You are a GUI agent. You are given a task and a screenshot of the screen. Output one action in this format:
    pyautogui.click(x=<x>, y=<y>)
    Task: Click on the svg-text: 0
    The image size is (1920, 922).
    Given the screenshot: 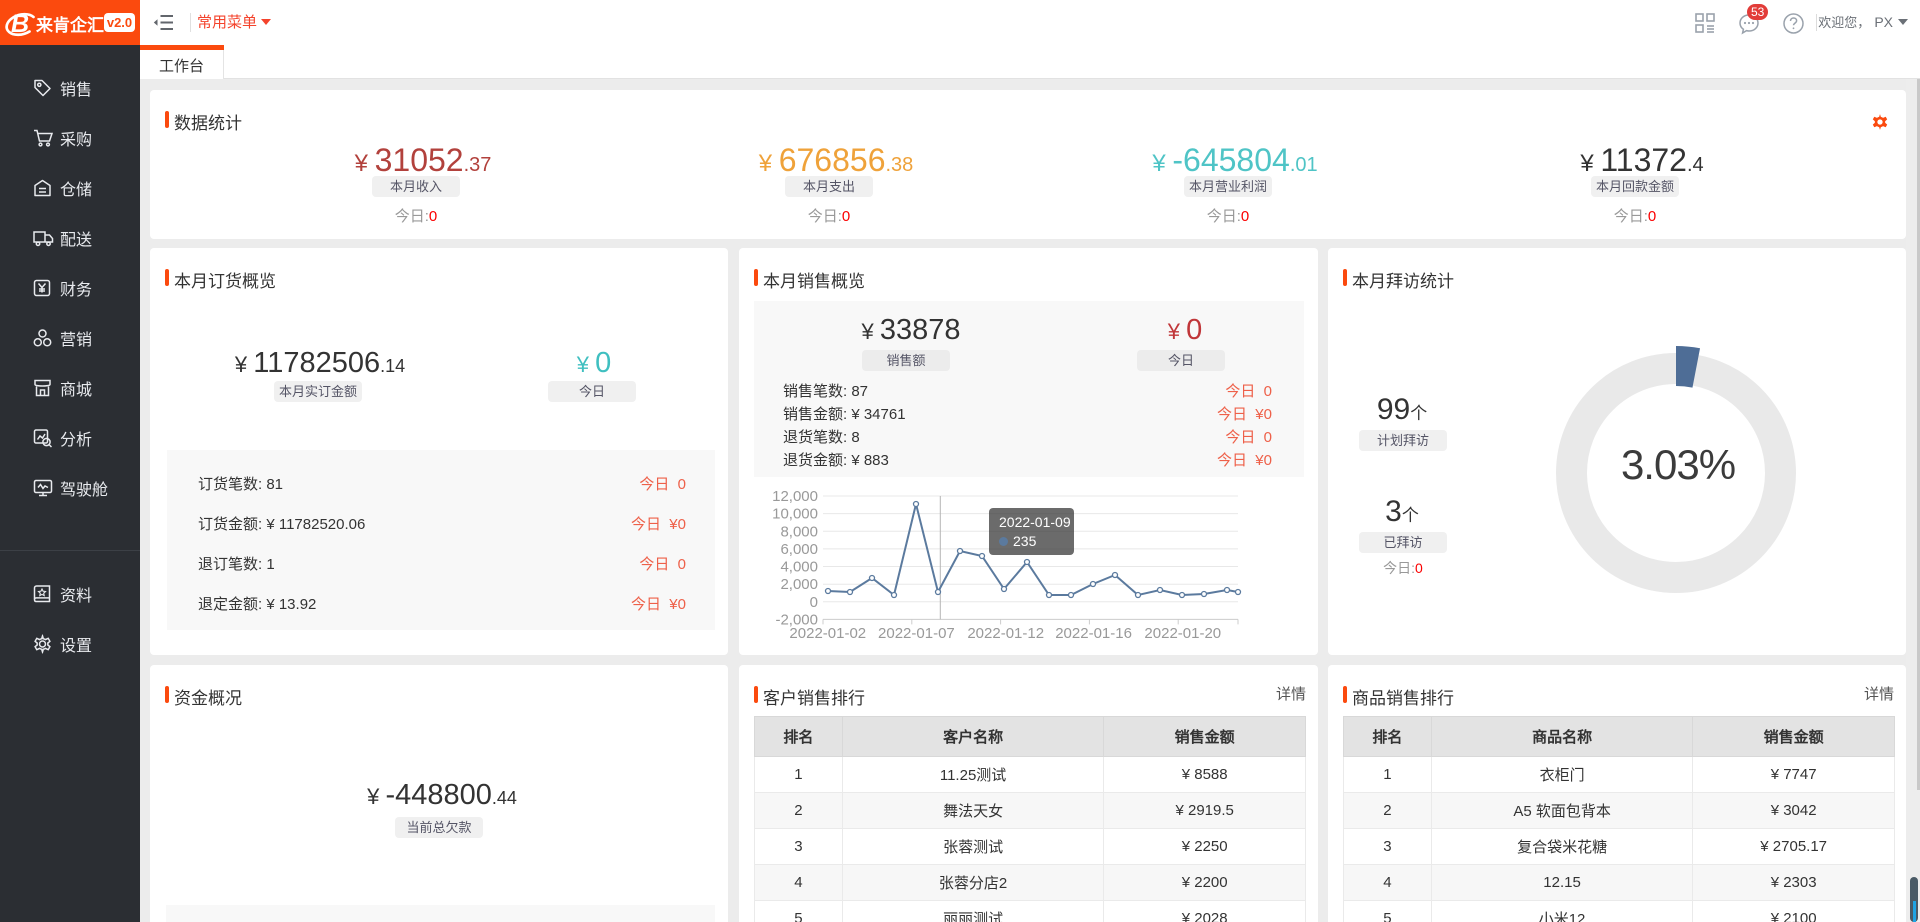 What is the action you would take?
    pyautogui.click(x=814, y=602)
    